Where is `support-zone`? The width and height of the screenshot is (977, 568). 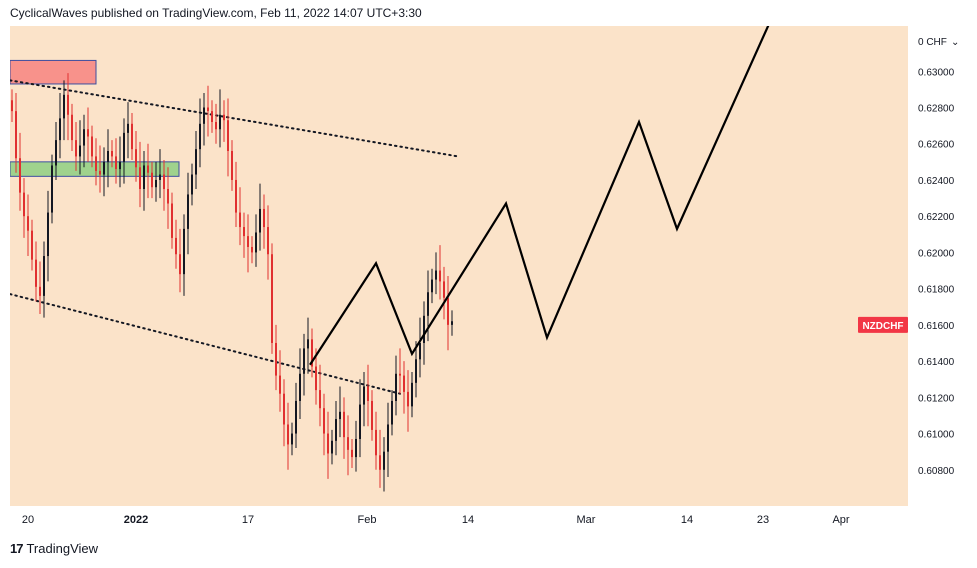
support-zone is located at coordinates (95, 169).